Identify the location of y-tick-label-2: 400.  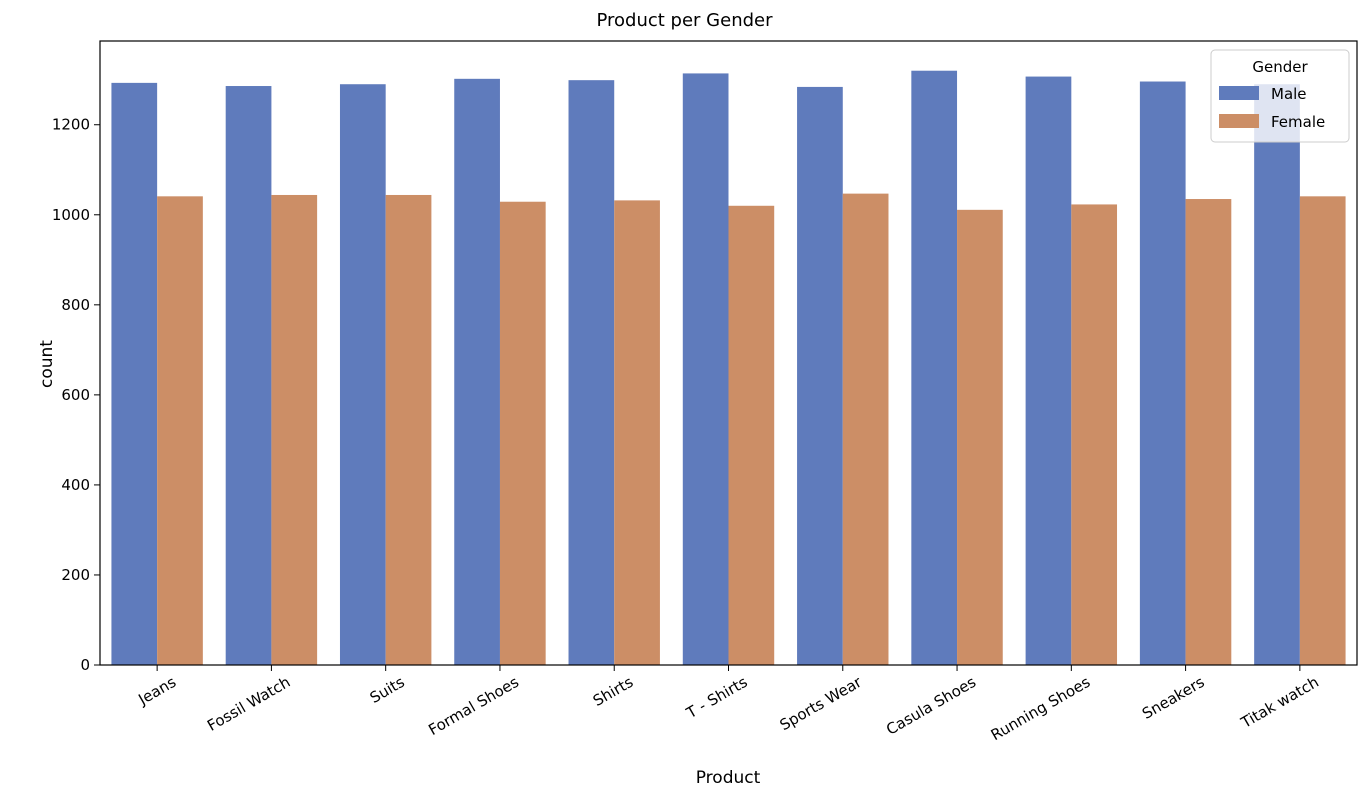
(75, 485).